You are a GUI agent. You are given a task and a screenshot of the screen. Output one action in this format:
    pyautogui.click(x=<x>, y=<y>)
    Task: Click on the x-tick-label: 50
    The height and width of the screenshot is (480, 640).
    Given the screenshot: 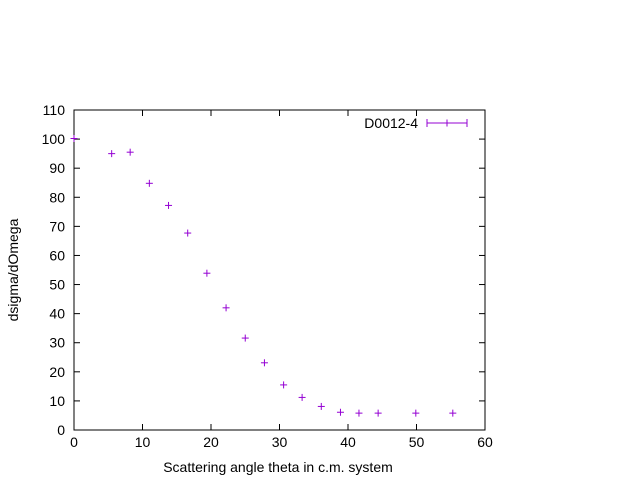 What is the action you would take?
    pyautogui.click(x=417, y=442)
    